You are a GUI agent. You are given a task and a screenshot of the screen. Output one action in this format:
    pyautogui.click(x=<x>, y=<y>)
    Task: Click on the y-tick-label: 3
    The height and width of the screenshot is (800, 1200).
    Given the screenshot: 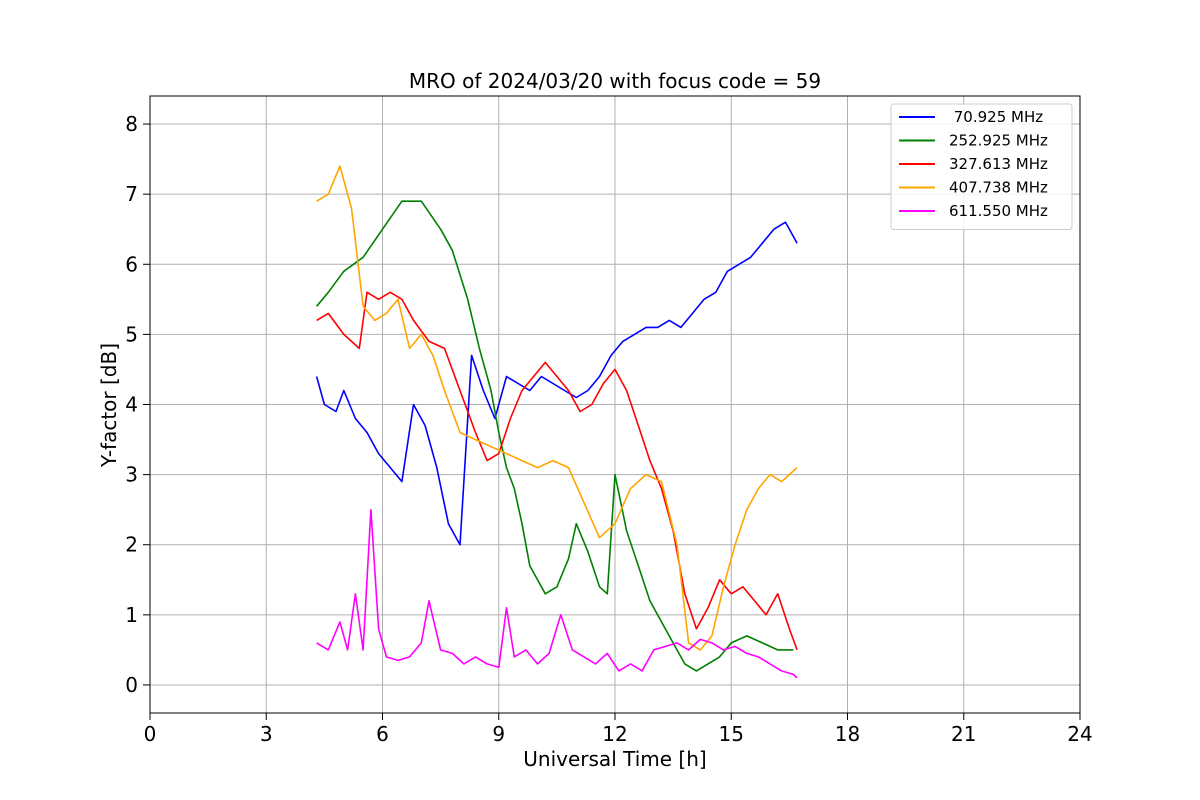 What is the action you would take?
    pyautogui.click(x=131, y=475)
    